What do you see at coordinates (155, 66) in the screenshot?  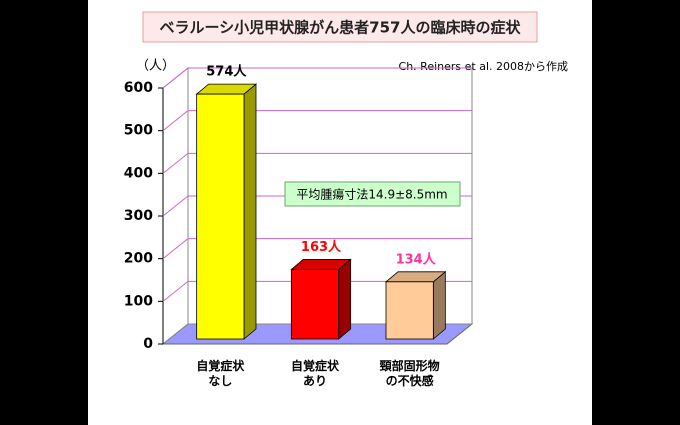 I see `y-axis-label: （人）` at bounding box center [155, 66].